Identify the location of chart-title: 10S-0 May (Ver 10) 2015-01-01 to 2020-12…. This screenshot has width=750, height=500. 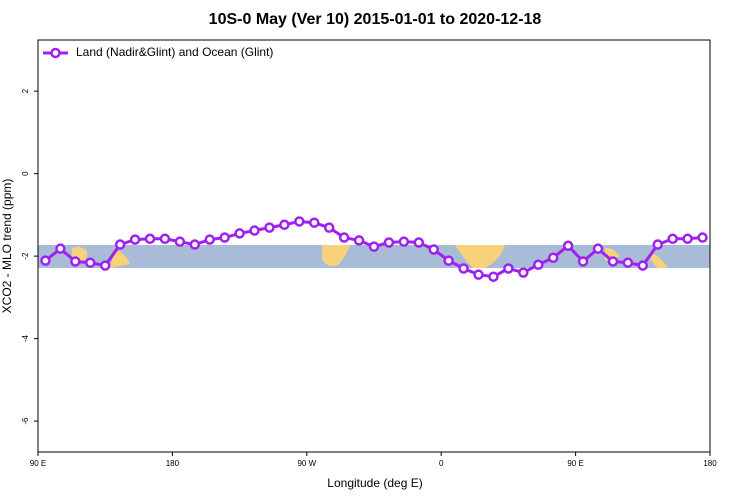
(375, 19).